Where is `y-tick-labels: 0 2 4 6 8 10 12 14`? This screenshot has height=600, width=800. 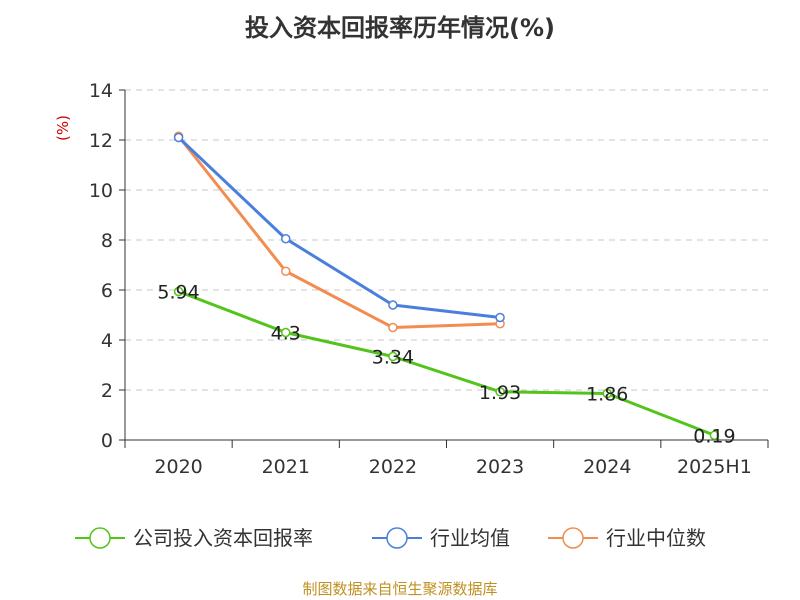 y-tick-labels: 0 2 4 6 8 10 12 14 is located at coordinates (101, 266).